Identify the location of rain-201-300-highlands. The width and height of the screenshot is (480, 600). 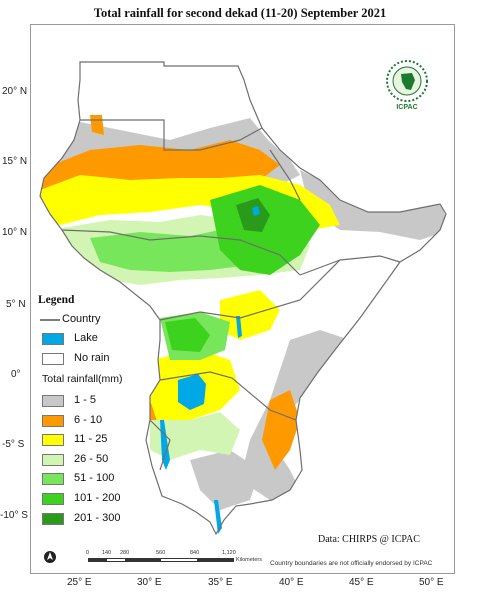
(253, 215).